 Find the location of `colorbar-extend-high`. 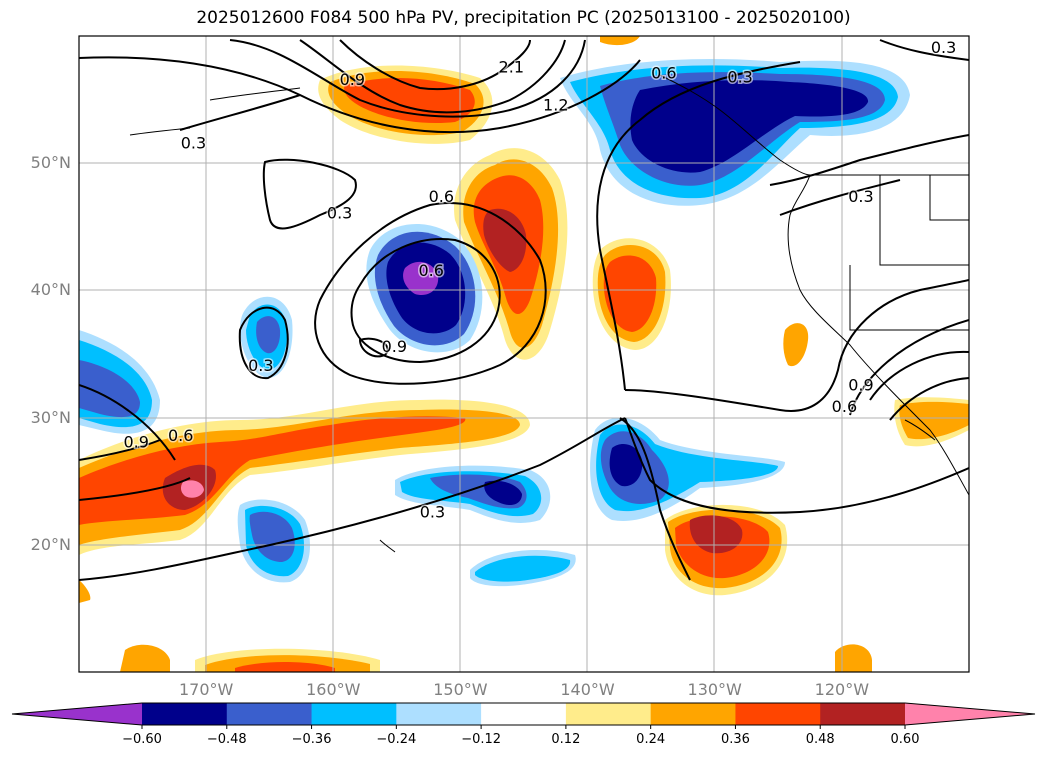

colorbar-extend-high is located at coordinates (970, 714).